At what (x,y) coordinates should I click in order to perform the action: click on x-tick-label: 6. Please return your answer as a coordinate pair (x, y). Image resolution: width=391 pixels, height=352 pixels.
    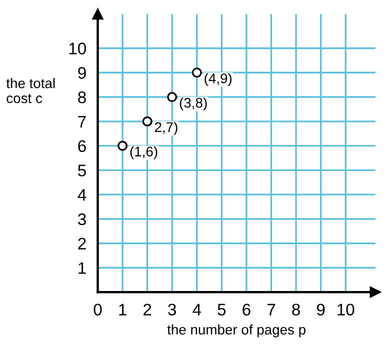
    Looking at the image, I should click on (246, 310).